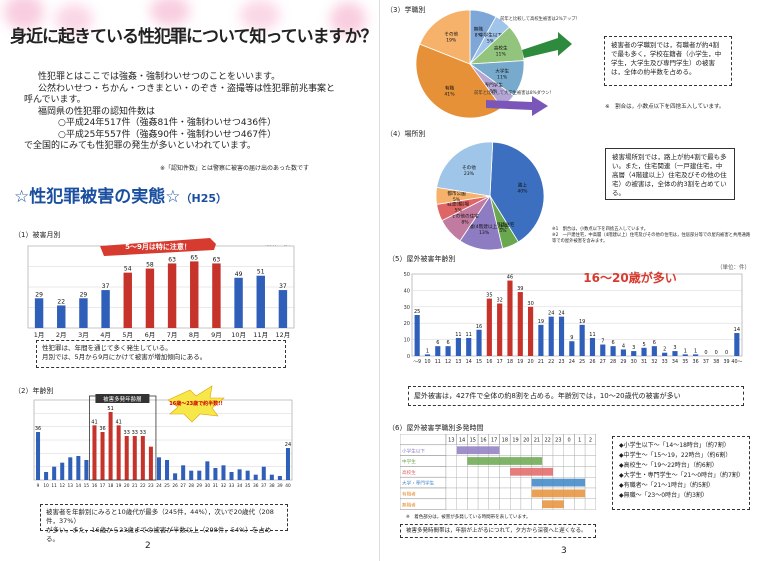 This screenshot has width=757, height=561. What do you see at coordinates (681, 475) in the screenshot?
I see `time-legend-line: ◆大学生・専門学生～「21～0時台」（約7割）` at bounding box center [681, 475].